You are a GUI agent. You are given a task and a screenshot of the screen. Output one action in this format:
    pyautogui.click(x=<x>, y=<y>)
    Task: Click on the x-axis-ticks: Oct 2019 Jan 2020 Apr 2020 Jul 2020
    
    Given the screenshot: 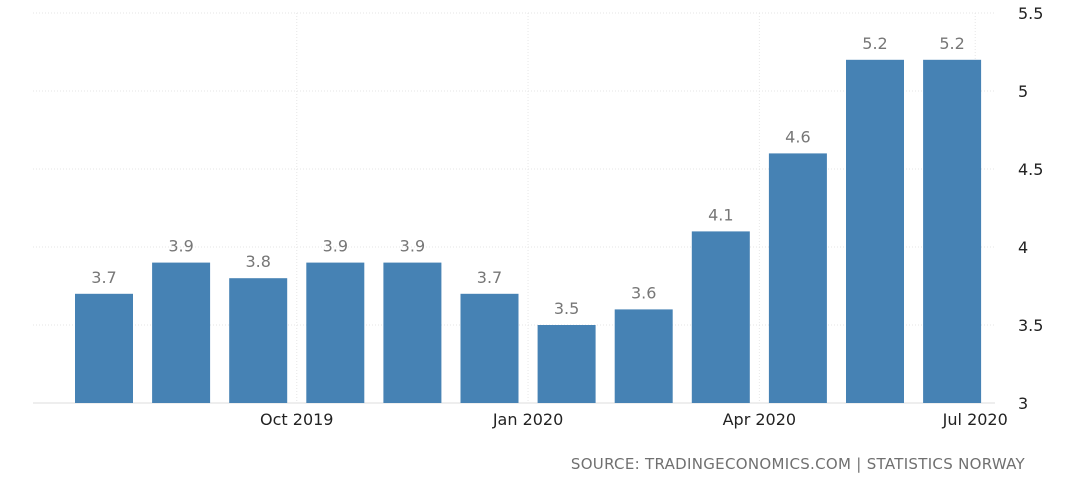 What is the action you would take?
    pyautogui.click(x=634, y=419)
    